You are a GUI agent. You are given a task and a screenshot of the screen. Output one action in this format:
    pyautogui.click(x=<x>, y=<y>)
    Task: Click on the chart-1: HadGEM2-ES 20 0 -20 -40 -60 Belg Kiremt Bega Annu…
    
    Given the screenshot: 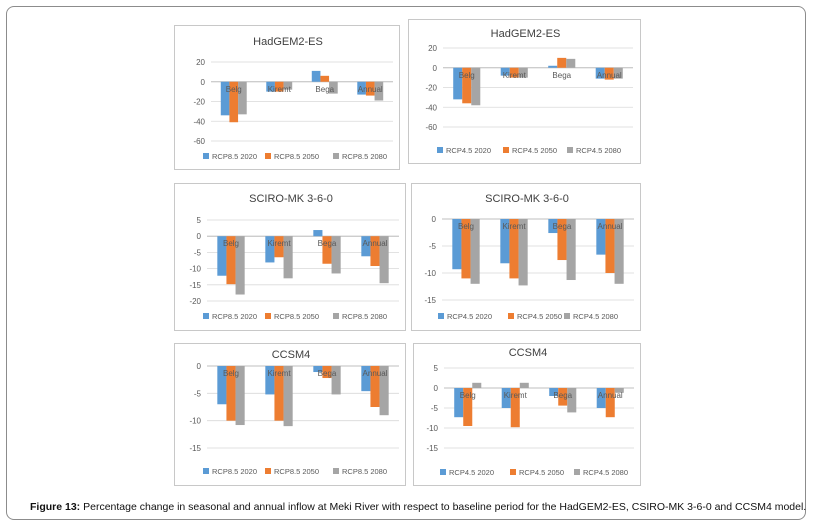 What is the action you would take?
    pyautogui.click(x=293, y=98)
    